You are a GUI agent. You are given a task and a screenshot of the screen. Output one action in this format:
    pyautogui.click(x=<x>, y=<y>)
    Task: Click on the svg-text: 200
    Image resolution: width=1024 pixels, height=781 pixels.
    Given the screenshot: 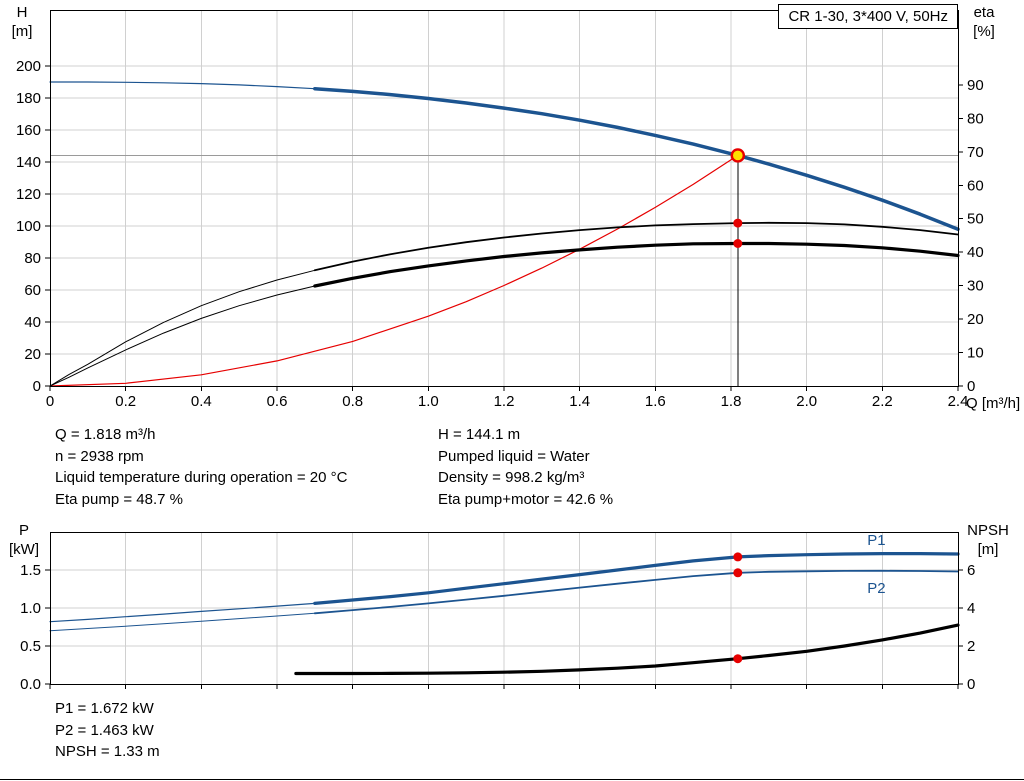 What is the action you would take?
    pyautogui.click(x=28, y=66)
    